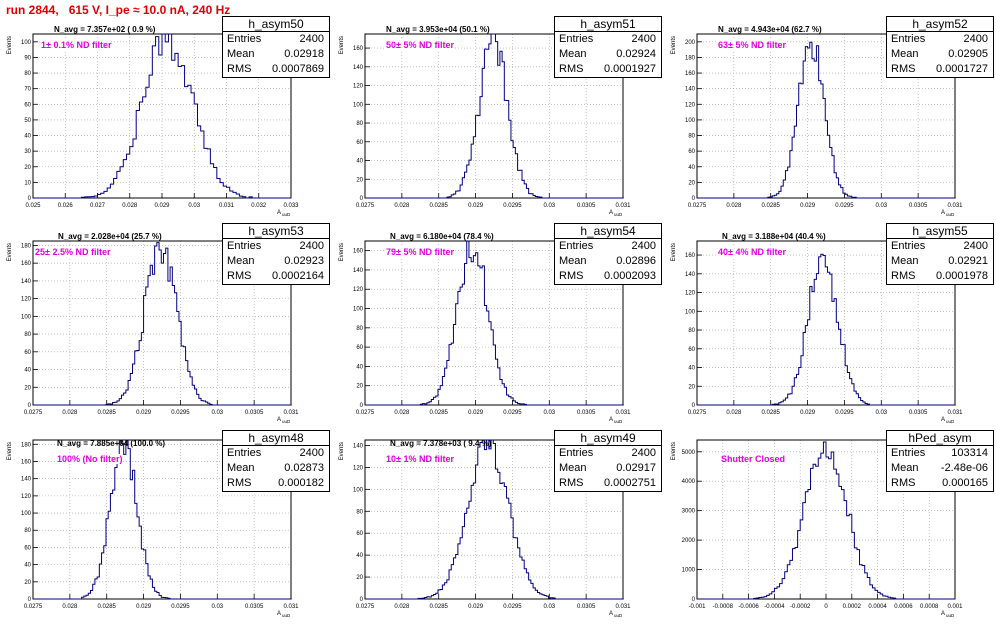  I want to click on navg-label: N_avg = 6.180e+04 (78.4 %), so click(442, 236).